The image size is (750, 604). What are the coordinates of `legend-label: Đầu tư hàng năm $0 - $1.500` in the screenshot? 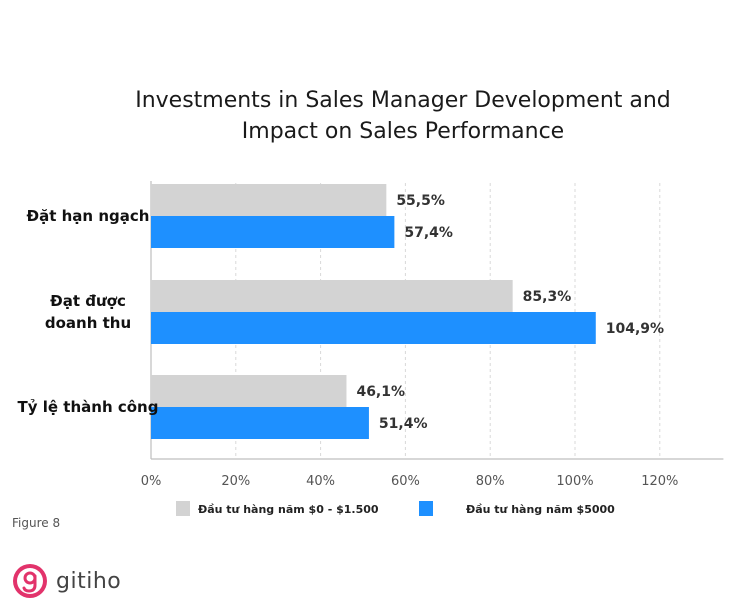 It's located at (288, 509).